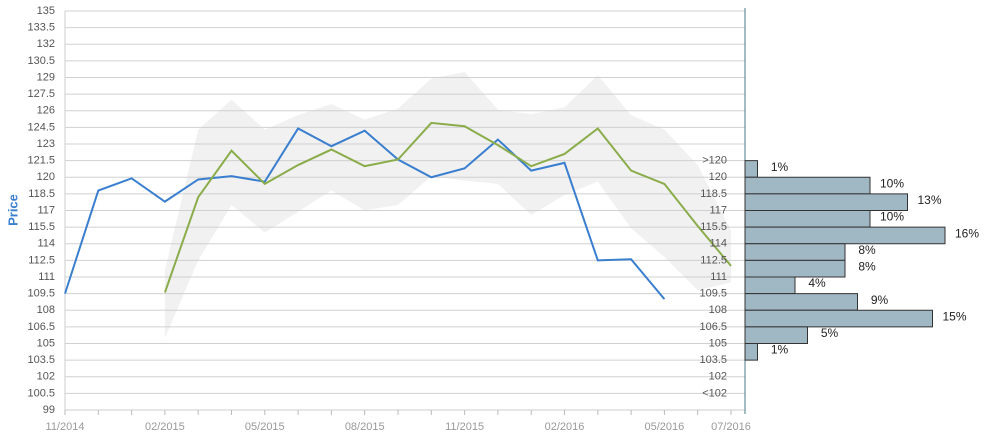  What do you see at coordinates (46, 177) in the screenshot?
I see `y-tick-label: 120` at bounding box center [46, 177].